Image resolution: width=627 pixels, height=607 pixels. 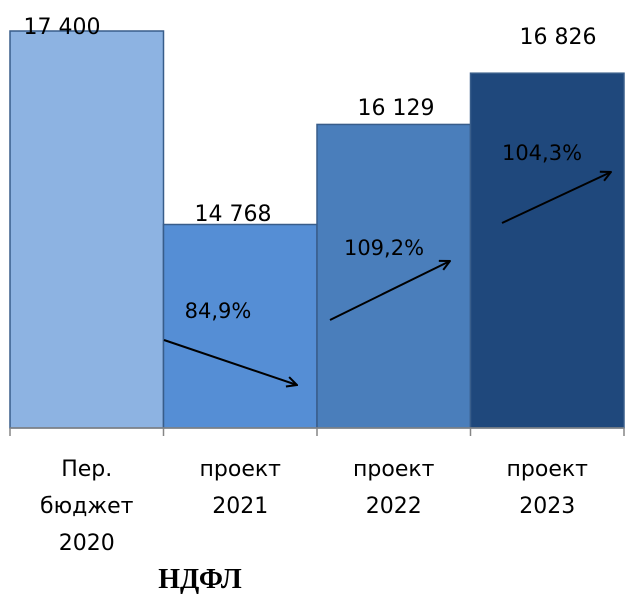 What do you see at coordinates (558, 37) in the screenshot?
I see `value-label-4: 16 826` at bounding box center [558, 37].